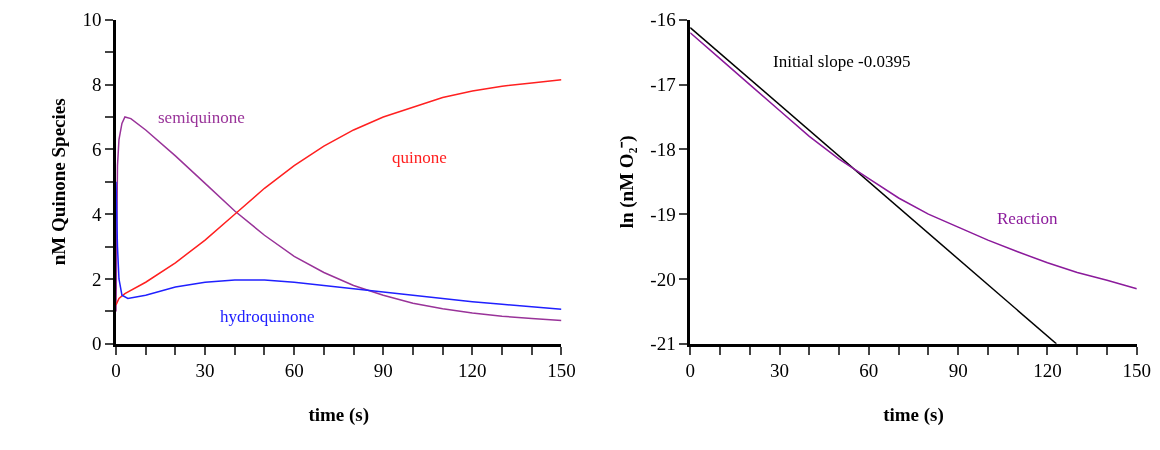 This screenshot has width=1160, height=450. Describe the element at coordinates (96, 279) in the screenshot. I see `y-tick-label: 2` at that location.